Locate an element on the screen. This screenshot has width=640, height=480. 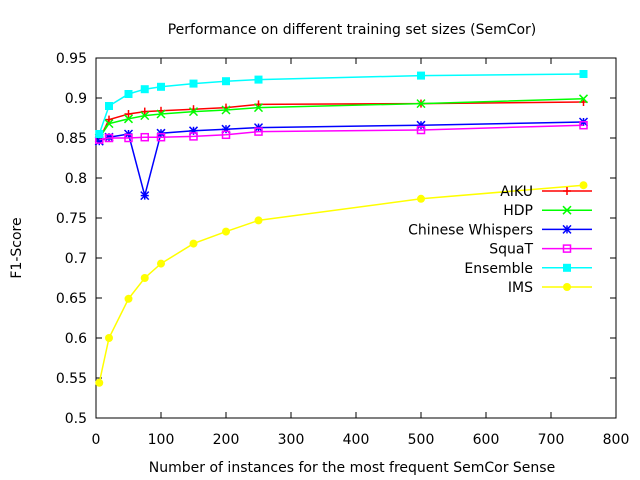
x-tick-label: 0 is located at coordinates (96, 440).